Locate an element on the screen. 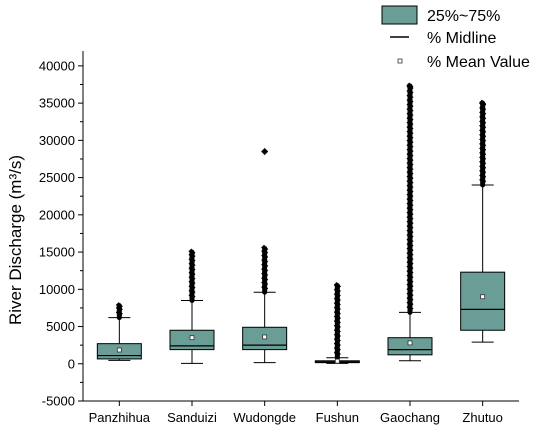  legend-label: % Midline is located at coordinates (461, 38).